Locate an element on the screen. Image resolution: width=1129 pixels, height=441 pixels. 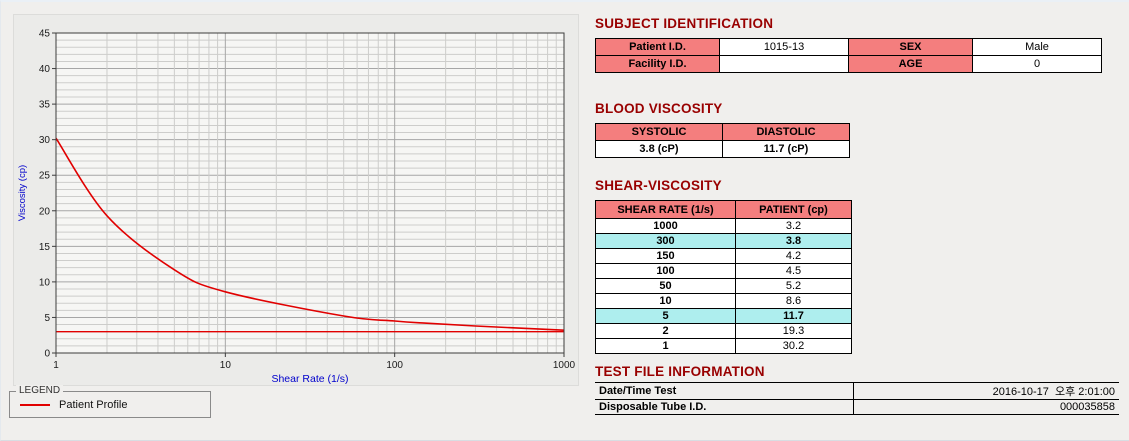
legend-item: Patient Profile is located at coordinates (110, 405).